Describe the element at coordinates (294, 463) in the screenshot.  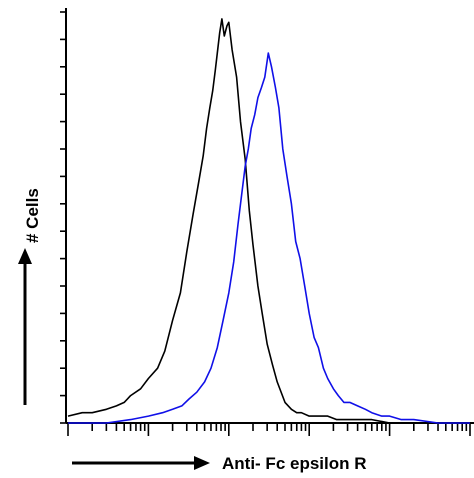
I see `x-axis-label: Anti- Fc epsilon R` at that location.